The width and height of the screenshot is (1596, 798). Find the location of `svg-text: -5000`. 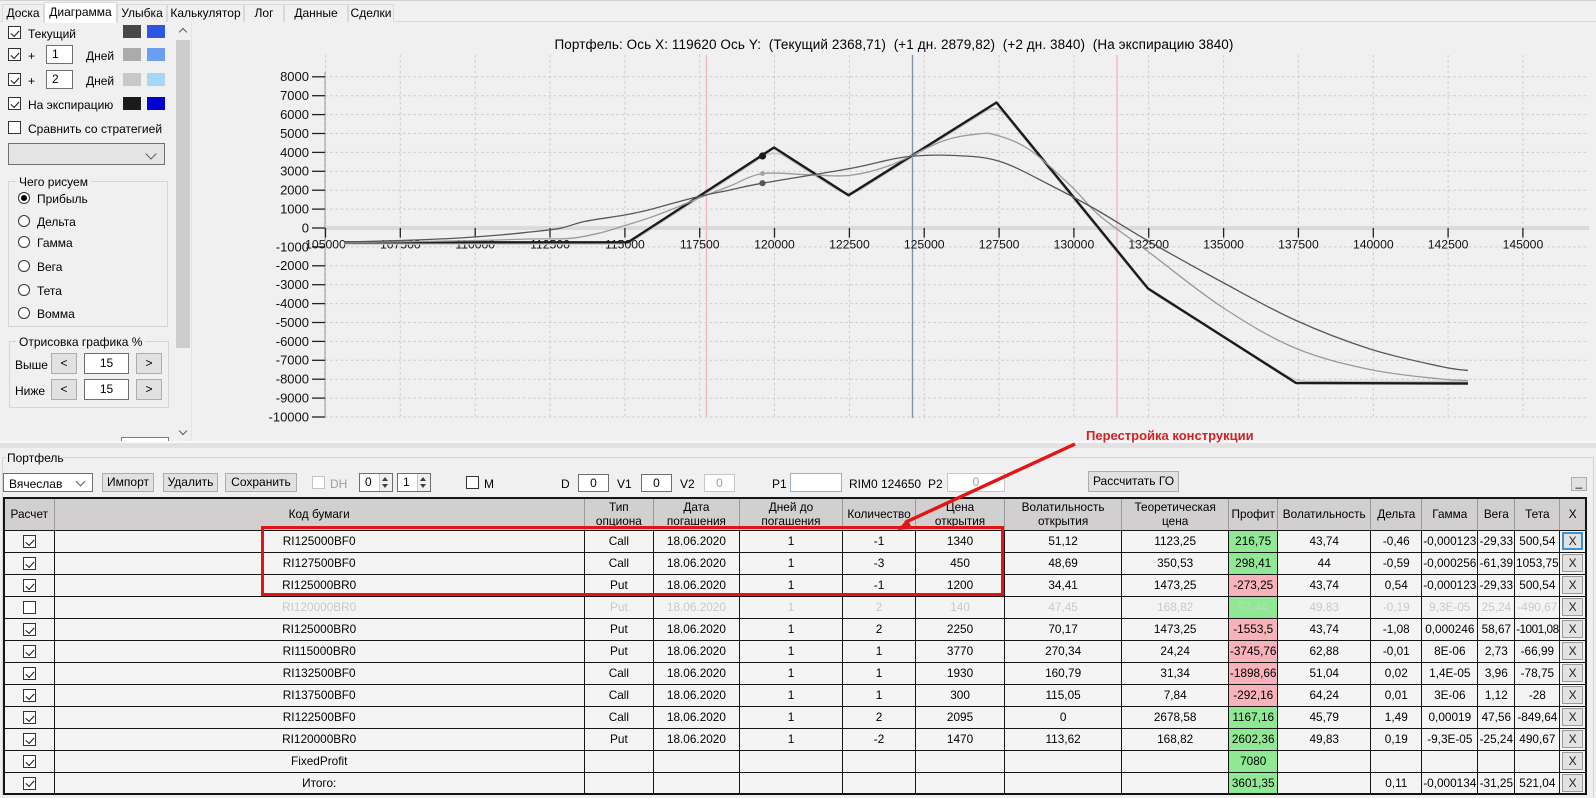

svg-text: -5000 is located at coordinates (292, 322).